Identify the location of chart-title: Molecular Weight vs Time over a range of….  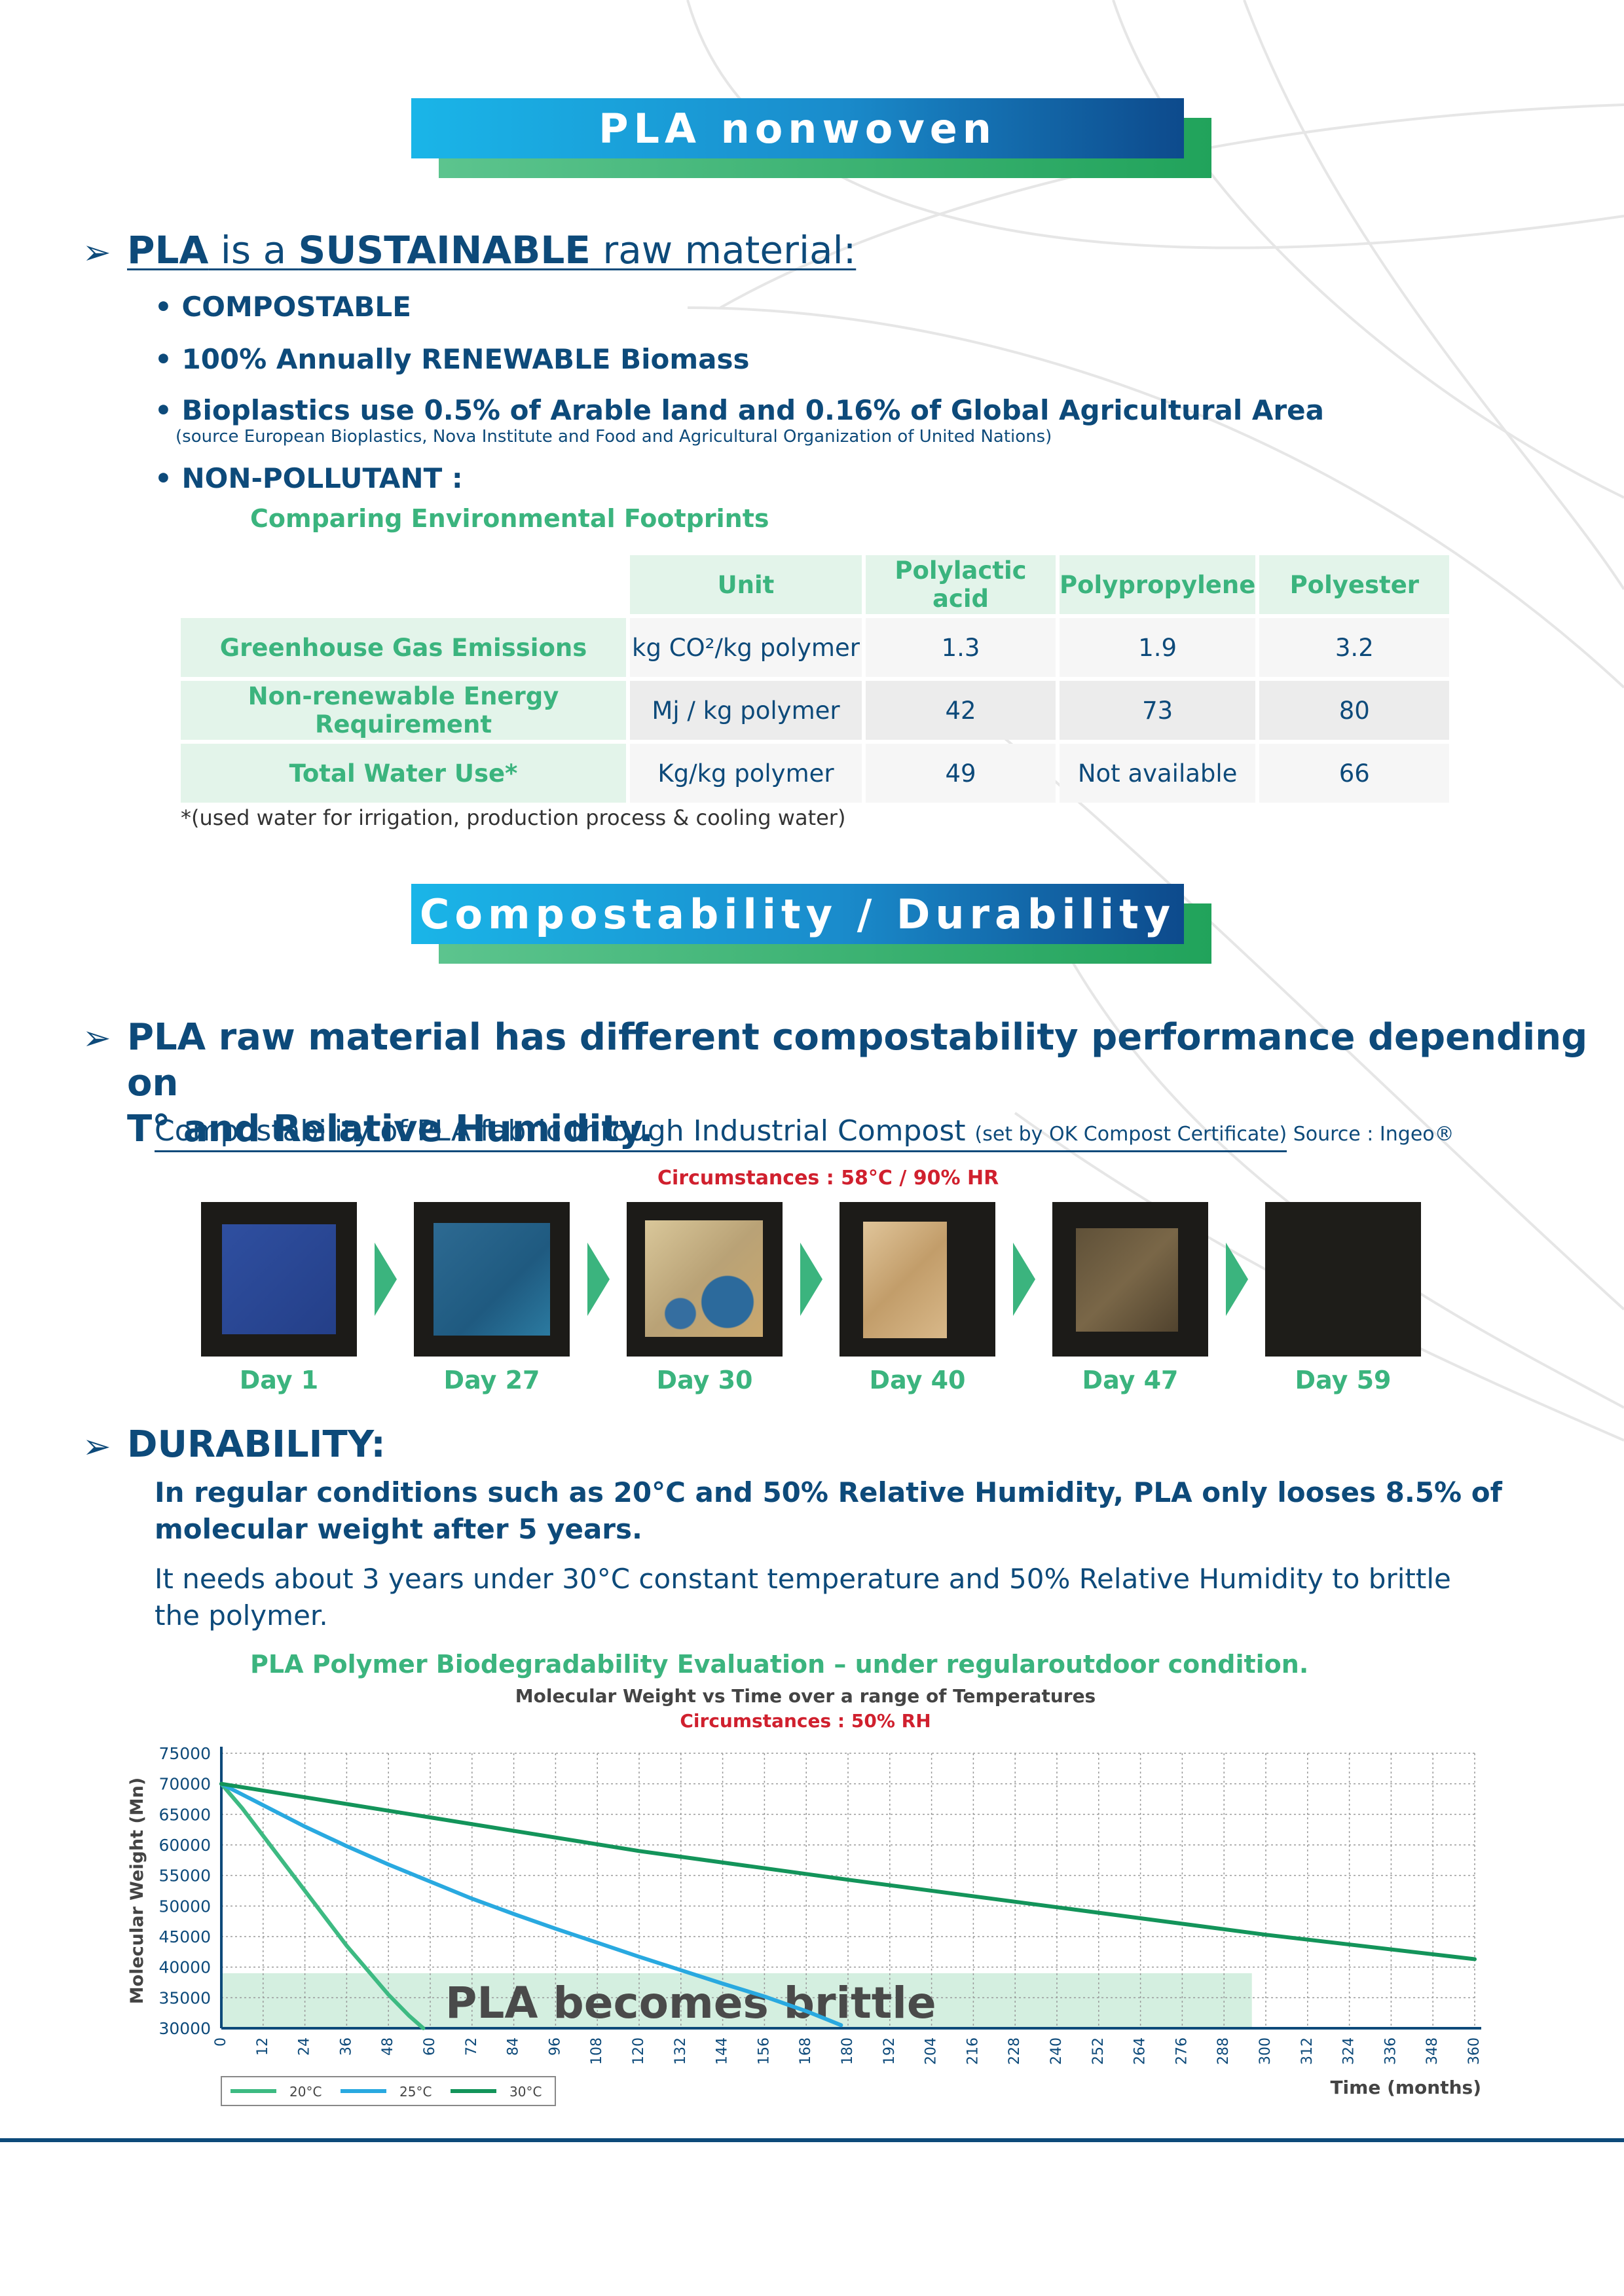
(805, 1696).